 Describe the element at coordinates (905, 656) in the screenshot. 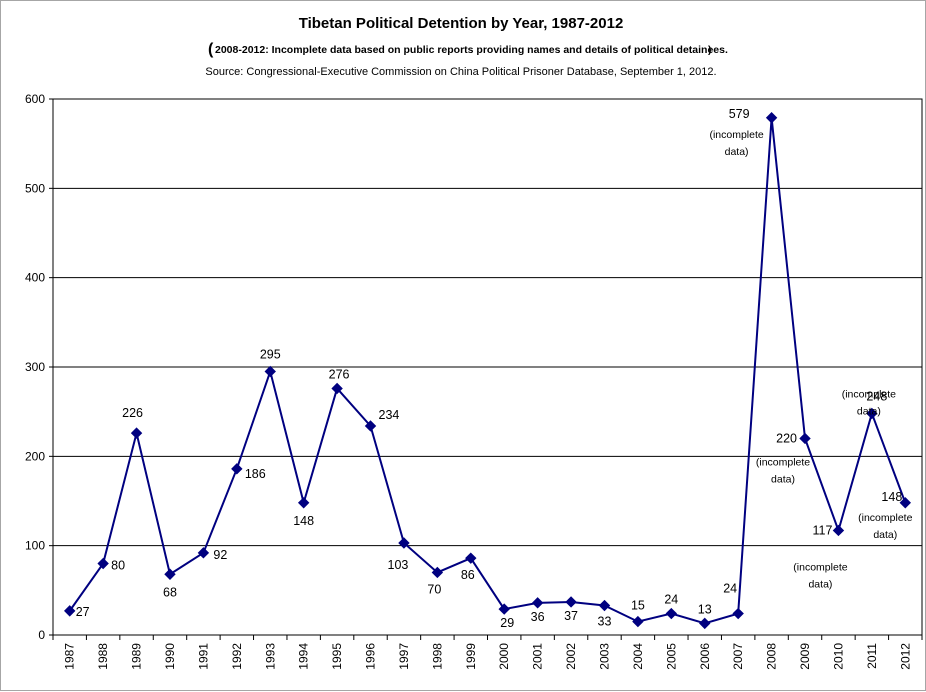

I see `x-tick-label-2012: 2012` at that location.